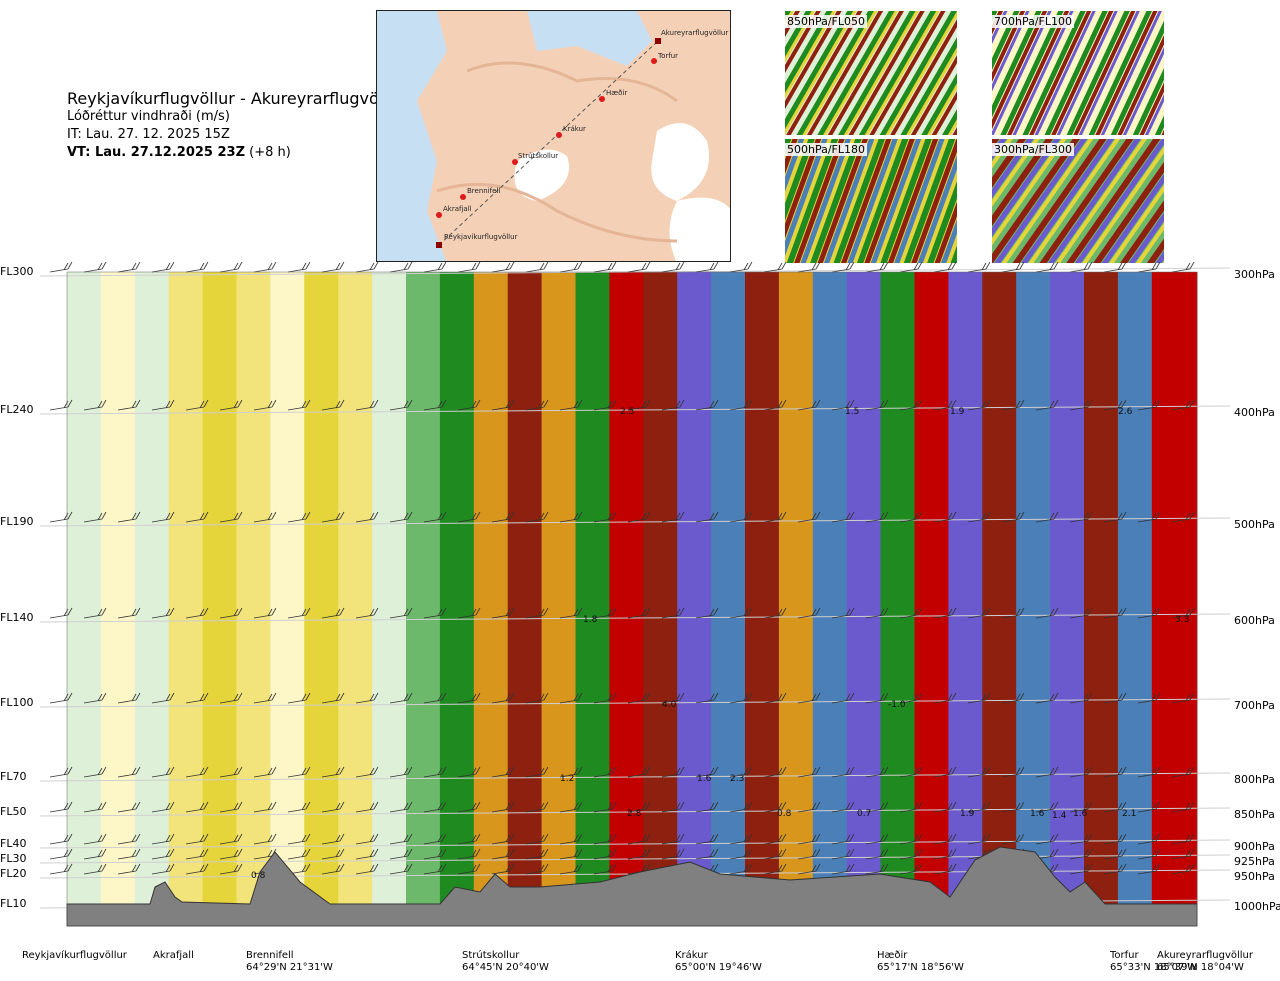 The height and width of the screenshot is (981, 1280). I want to click on station-name: Akureyrarflugvöllur, so click(1205, 955).